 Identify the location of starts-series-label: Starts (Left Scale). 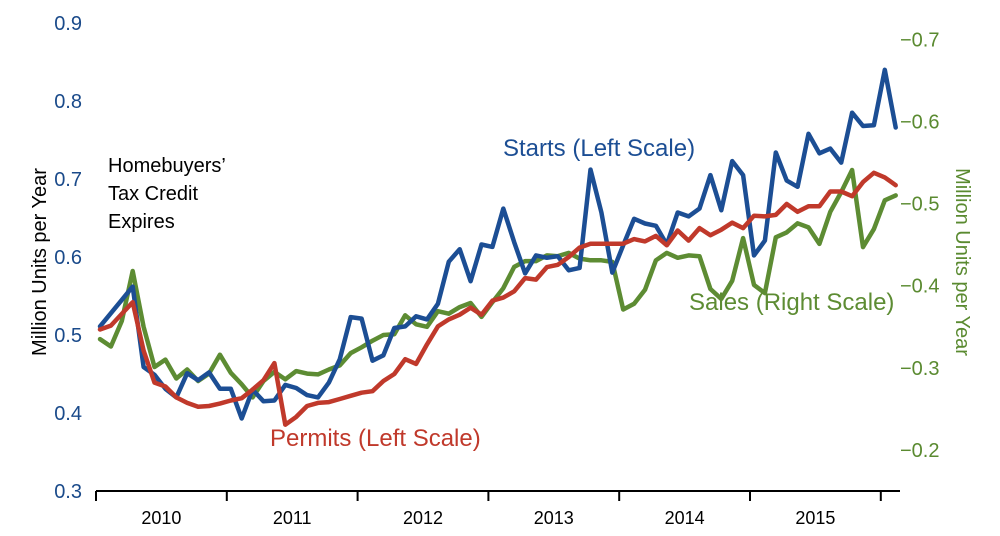
(599, 148).